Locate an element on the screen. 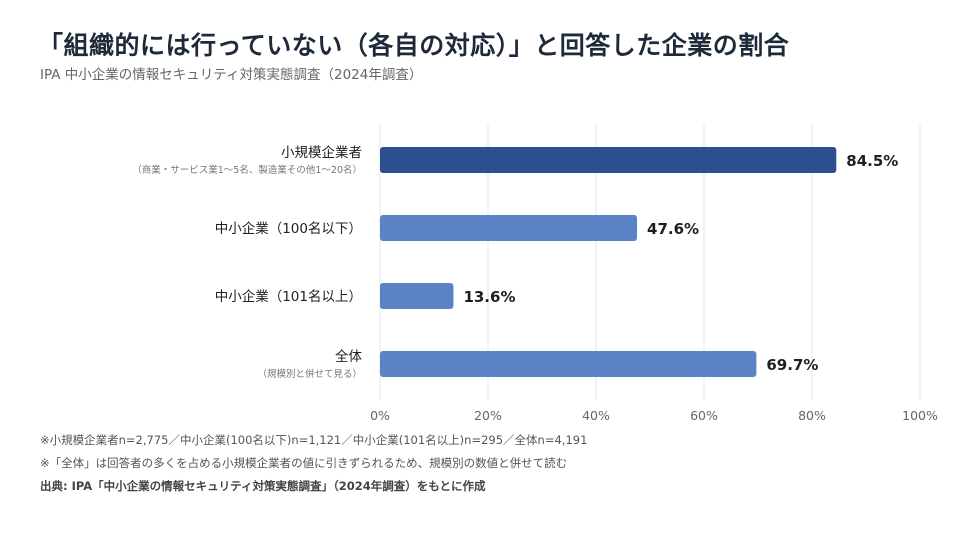 Image resolution: width=980 pixels, height=540 pixels. category-sublabel: （規模別と併せて見る） is located at coordinates (309, 374).